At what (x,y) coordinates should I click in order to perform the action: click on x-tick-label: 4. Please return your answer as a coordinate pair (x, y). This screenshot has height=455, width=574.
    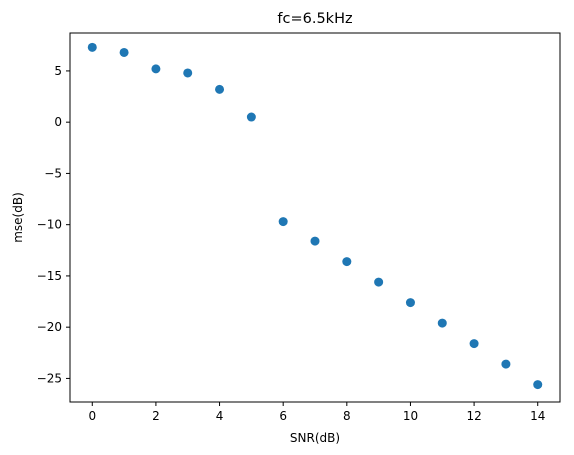
    Looking at the image, I should click on (220, 416).